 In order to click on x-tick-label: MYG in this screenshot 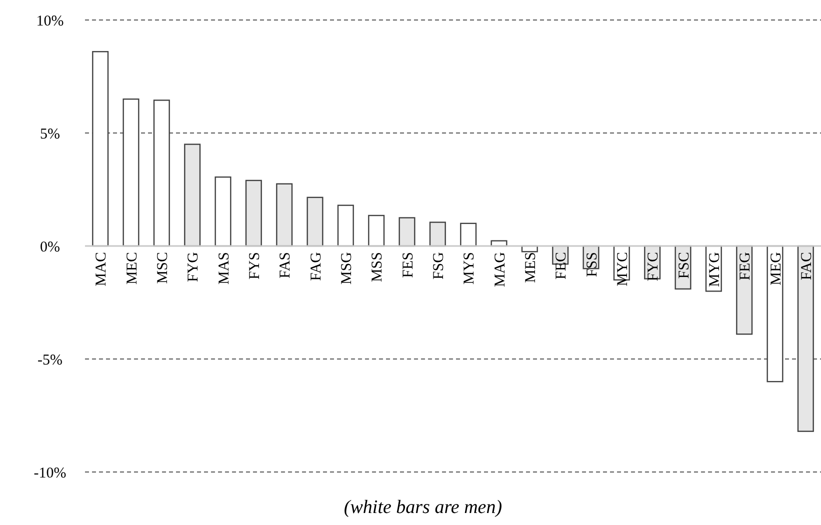, I will do `click(714, 270)`.